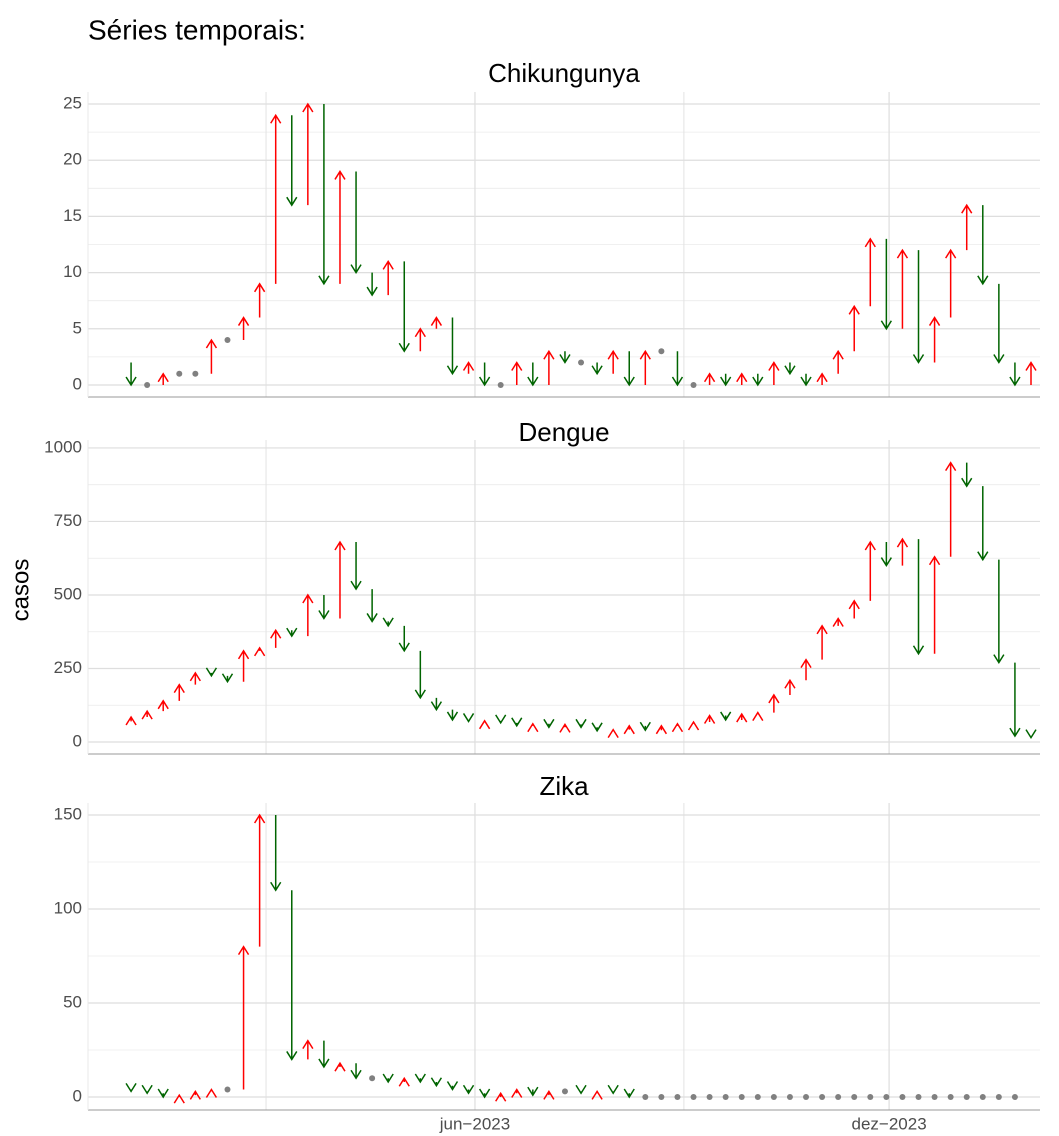 This screenshot has width=1059, height=1136. I want to click on y-tick-label: 500, so click(68, 593).